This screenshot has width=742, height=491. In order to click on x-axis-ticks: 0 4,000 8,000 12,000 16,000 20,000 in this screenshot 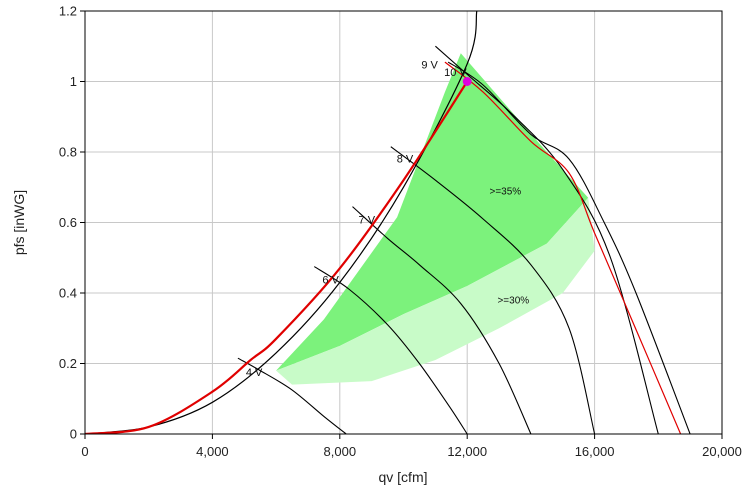, I will do `click(411, 446)`.